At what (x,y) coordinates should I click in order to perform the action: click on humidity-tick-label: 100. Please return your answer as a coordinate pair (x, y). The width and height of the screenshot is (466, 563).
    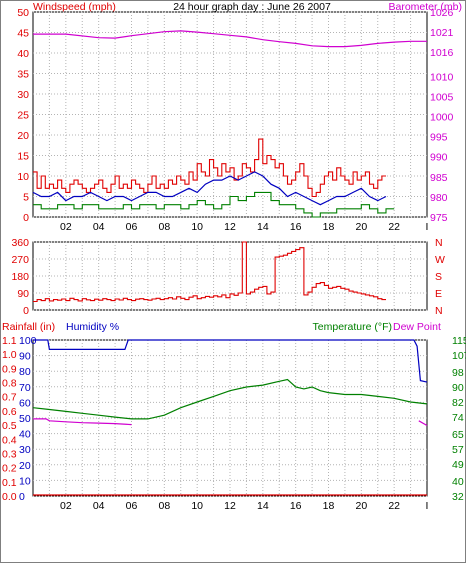
    Looking at the image, I should click on (28, 341).